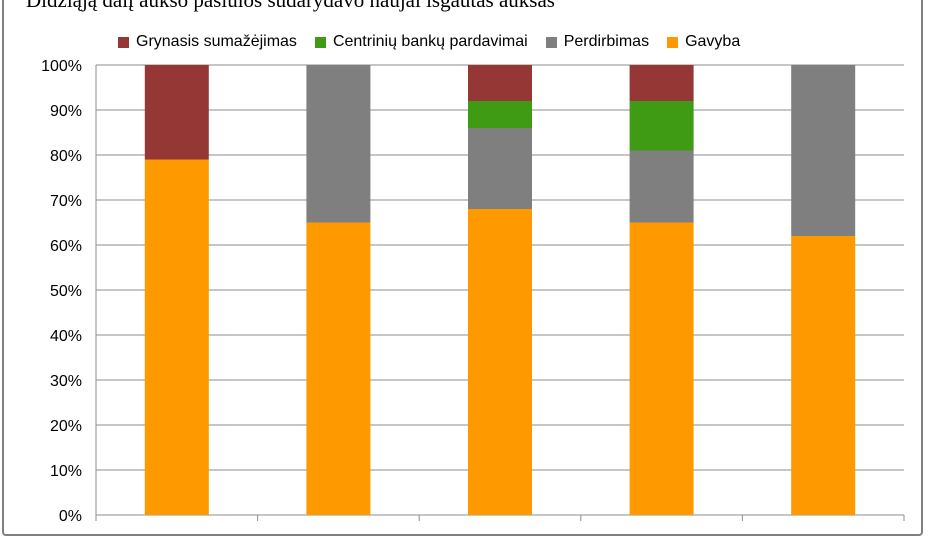 This screenshot has height=536, width=928. What do you see at coordinates (61, 66) in the screenshot?
I see `y-tick-label: 100%` at bounding box center [61, 66].